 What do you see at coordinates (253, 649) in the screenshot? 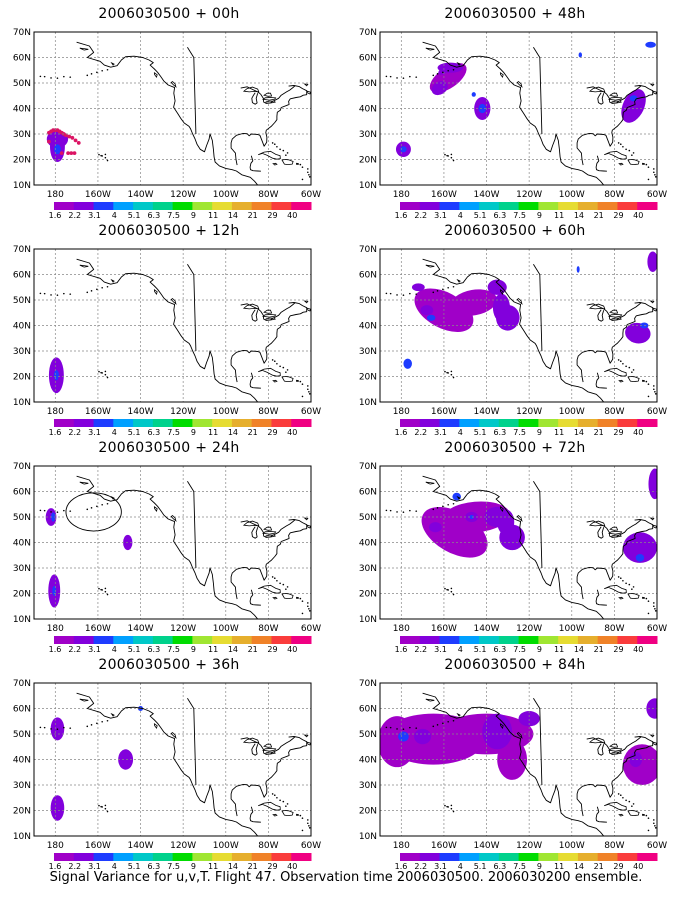
I see `colorbar-label: 21` at bounding box center [253, 649].